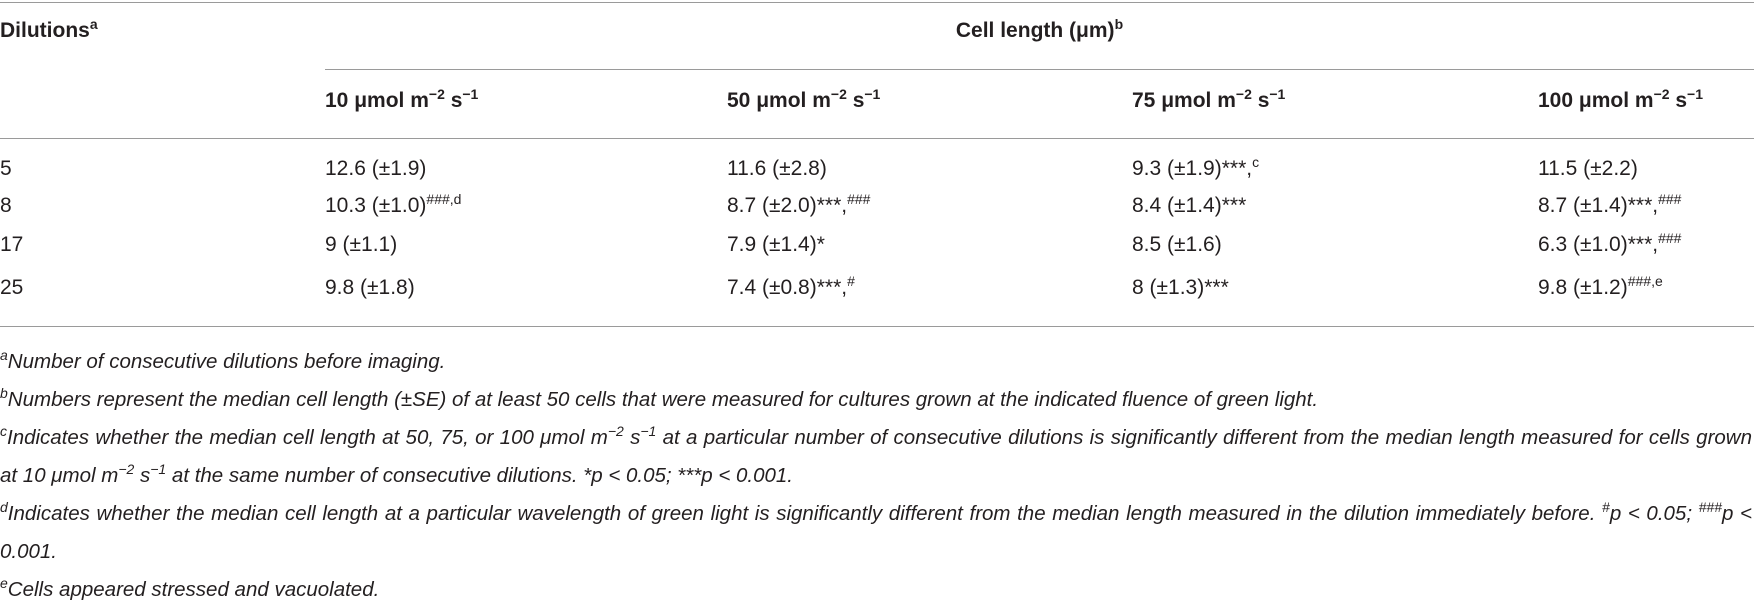 The width and height of the screenshot is (1754, 609). Describe the element at coordinates (787, 205) in the screenshot. I see `text: 8.7 (±2.0)***,` at that location.